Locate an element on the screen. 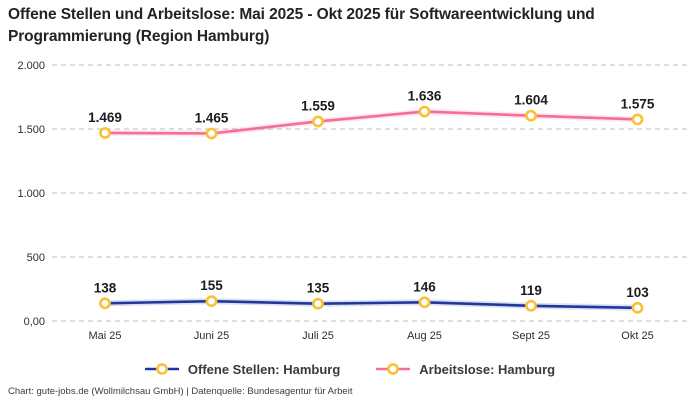  legend-swatch-pink-line-icon is located at coordinates (393, 369).